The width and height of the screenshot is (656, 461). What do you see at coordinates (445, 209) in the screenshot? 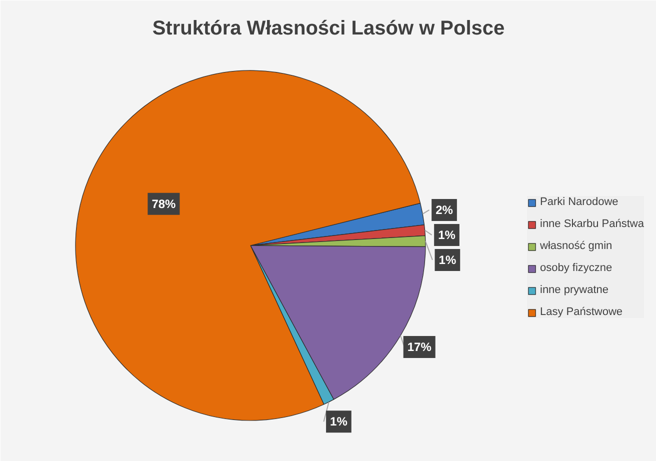
I see `data-label: 2%` at bounding box center [445, 209].